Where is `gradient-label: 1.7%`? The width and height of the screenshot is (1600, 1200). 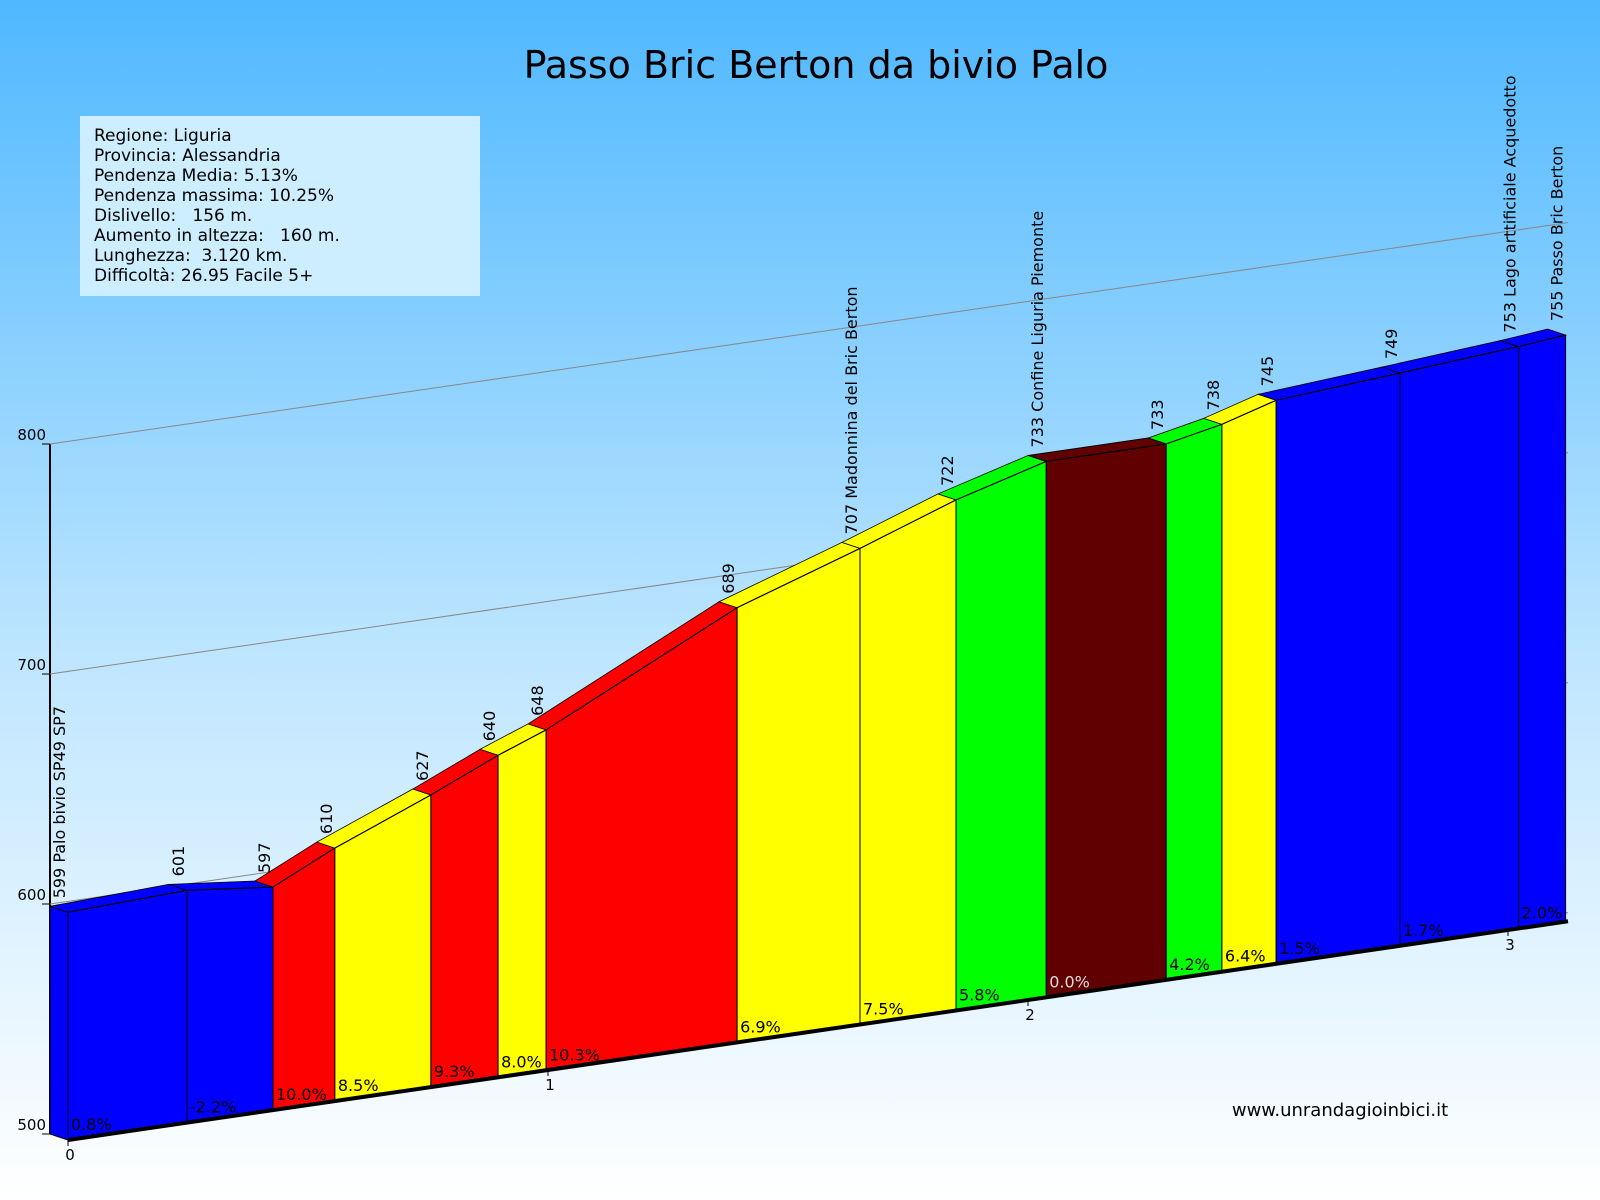 gradient-label: 1.7% is located at coordinates (1423, 930).